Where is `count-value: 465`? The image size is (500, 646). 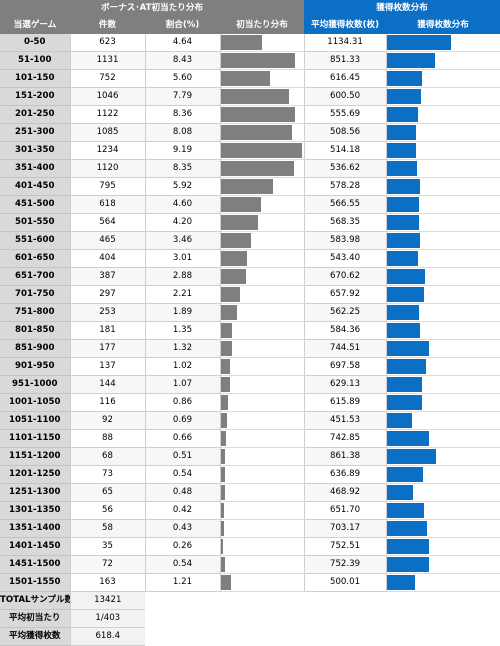
count-value: 465 is located at coordinates (107, 240).